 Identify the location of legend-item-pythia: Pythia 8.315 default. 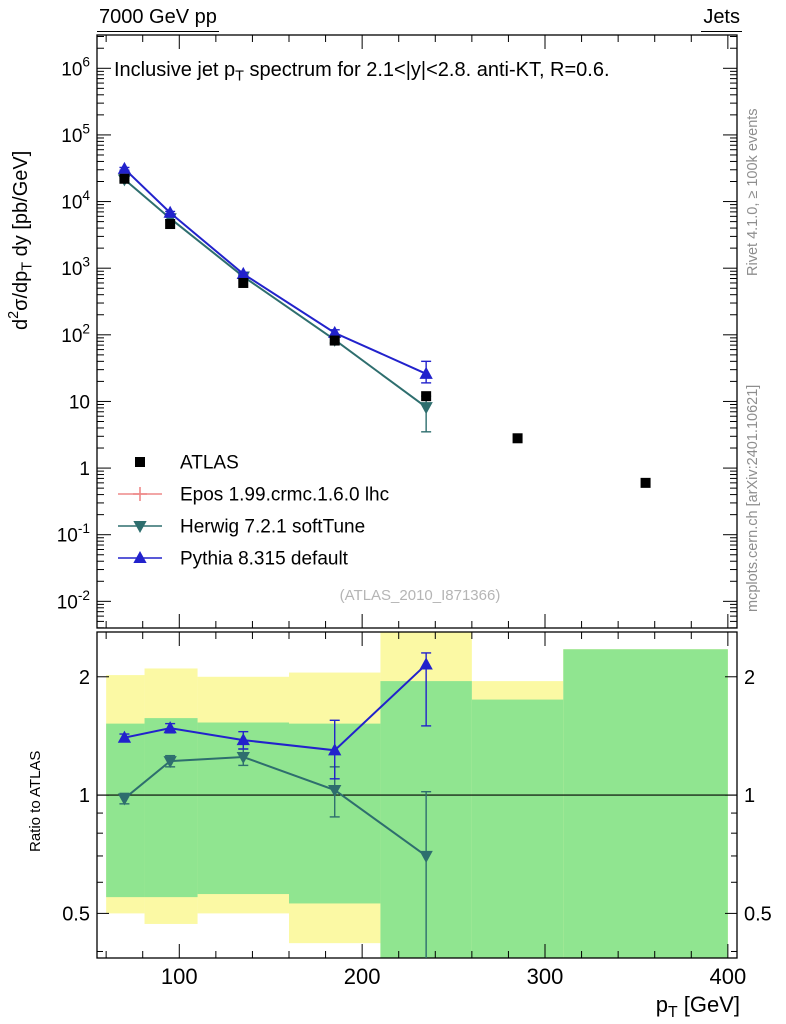
(233, 559).